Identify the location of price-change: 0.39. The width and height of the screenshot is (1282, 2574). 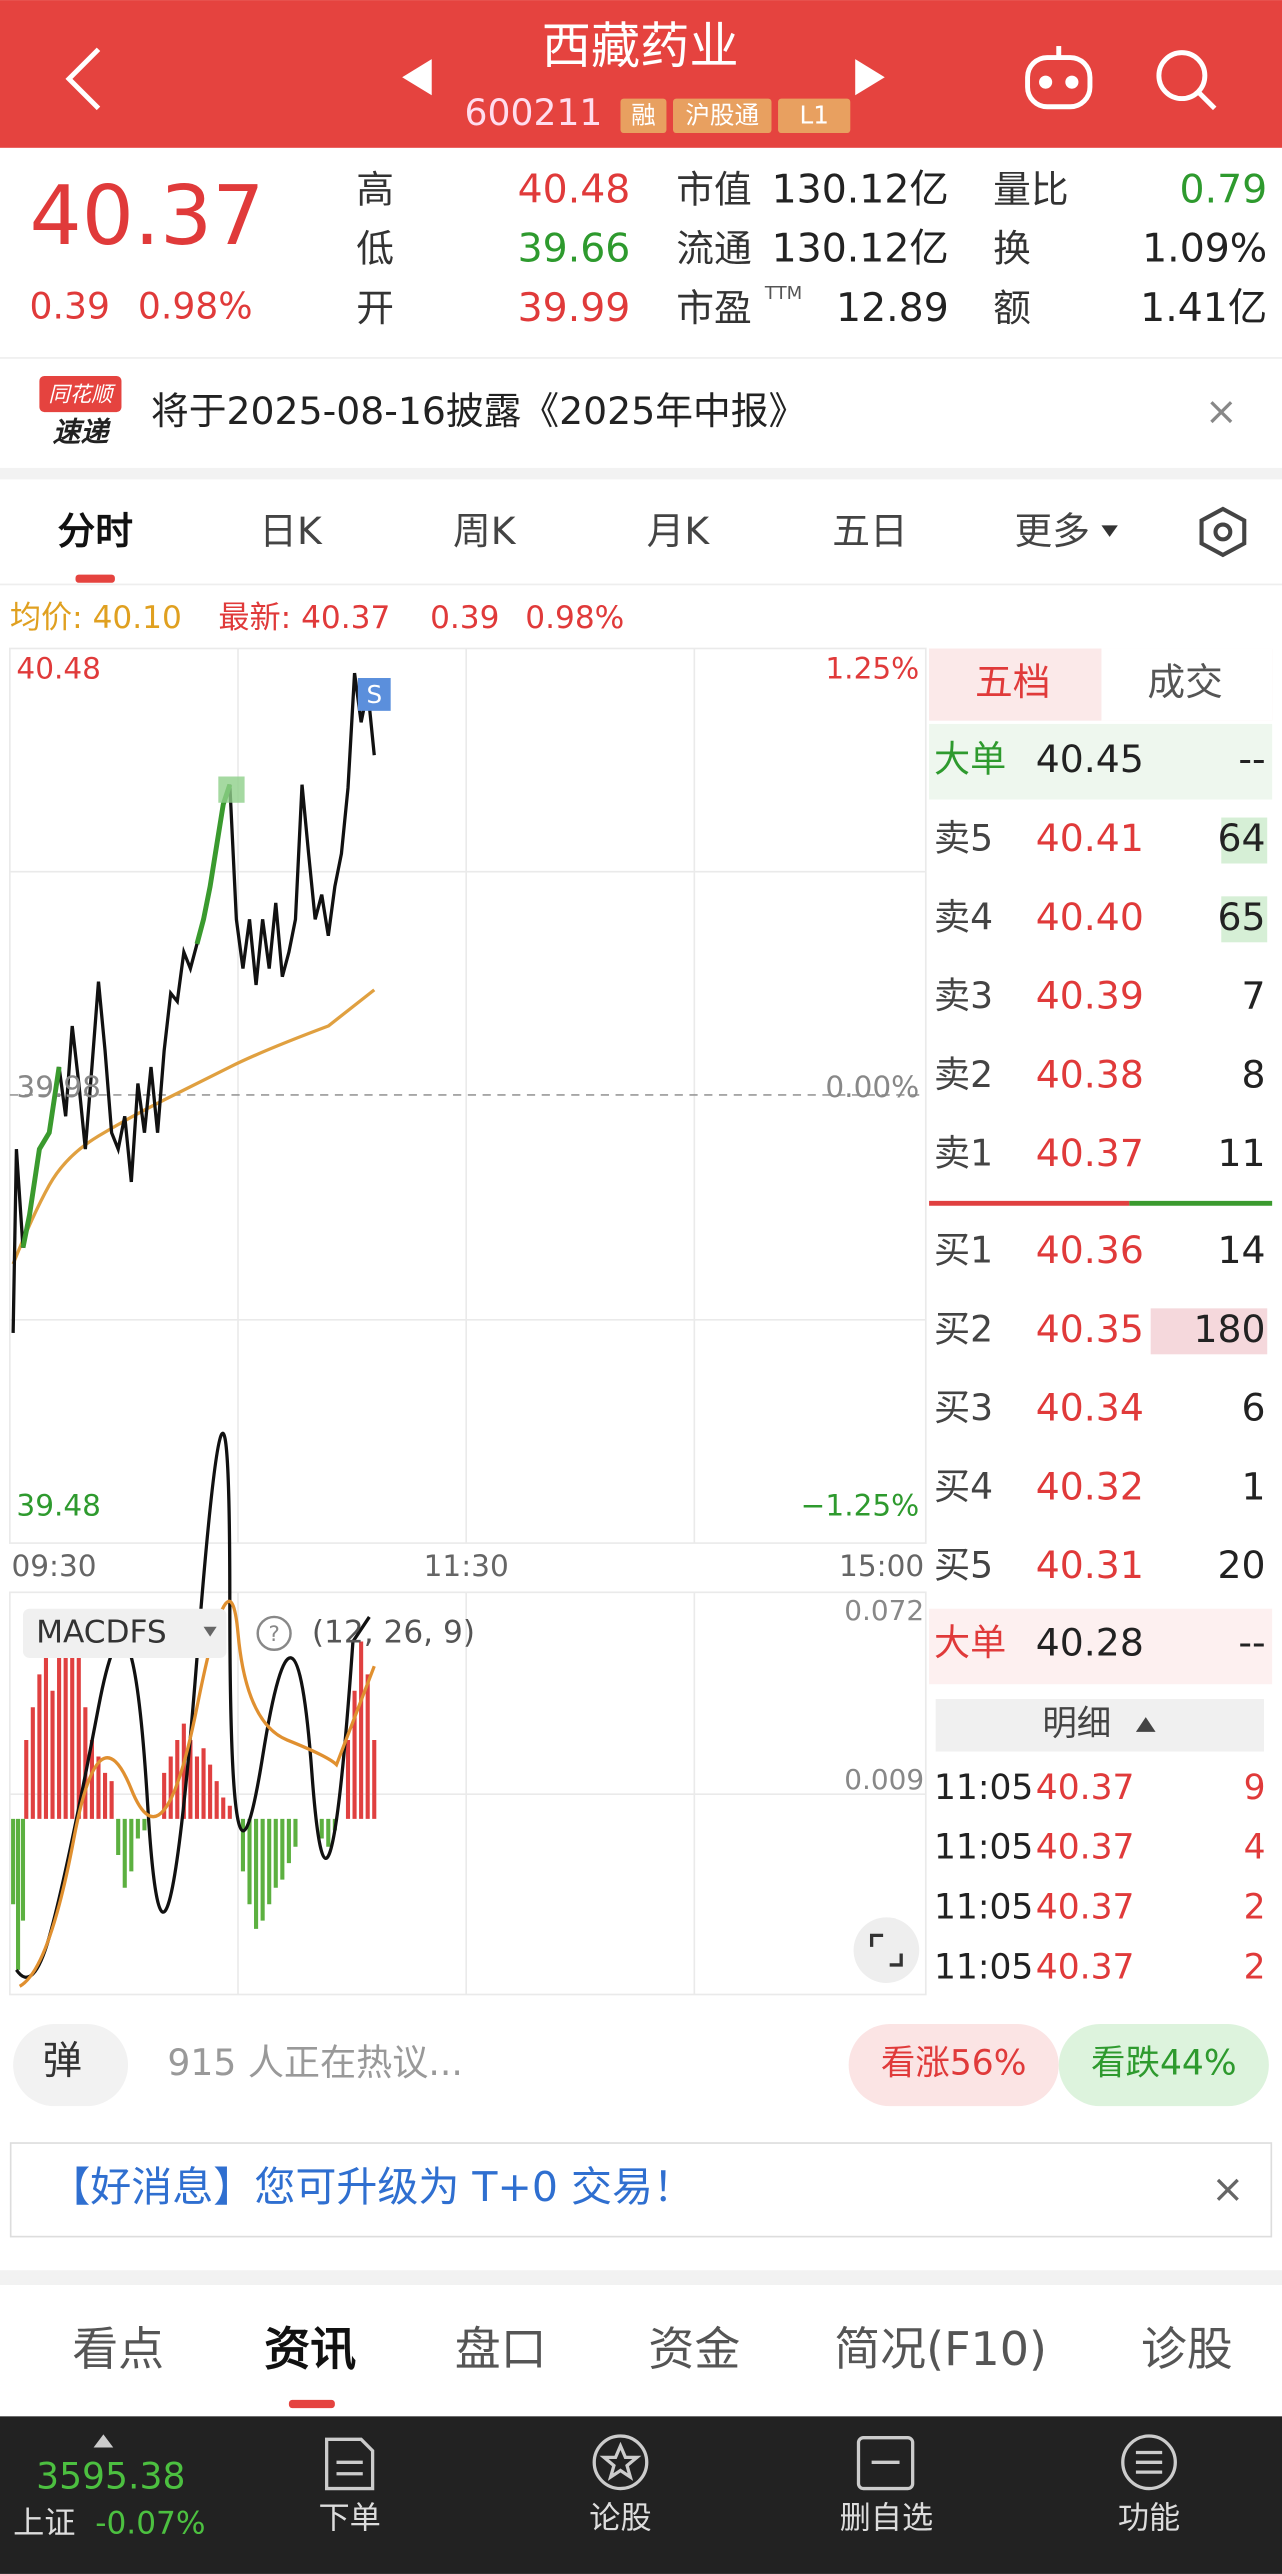
(70, 306).